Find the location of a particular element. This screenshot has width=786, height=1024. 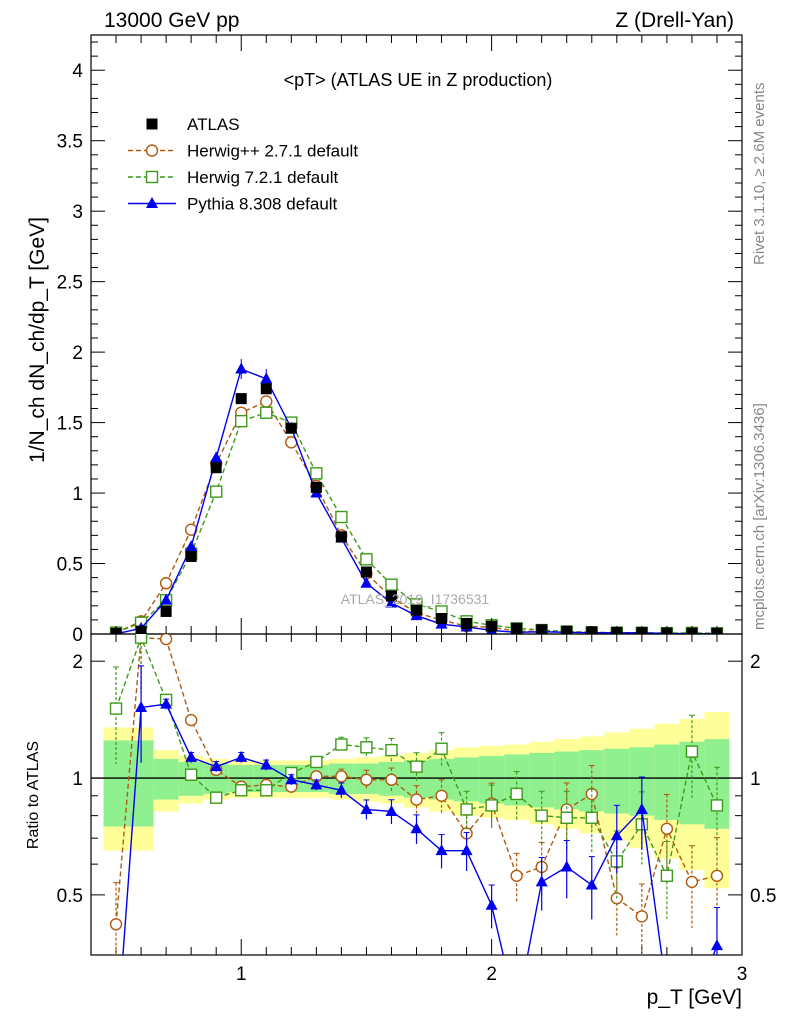

y-tick-label: 0 is located at coordinates (77, 635).